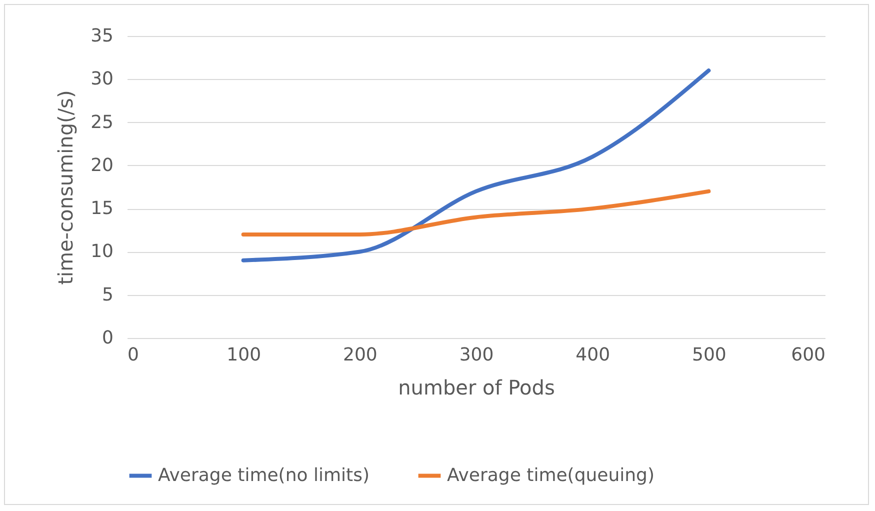 The width and height of the screenshot is (875, 511). What do you see at coordinates (102, 209) in the screenshot?
I see `y-tick-label: 15` at bounding box center [102, 209].